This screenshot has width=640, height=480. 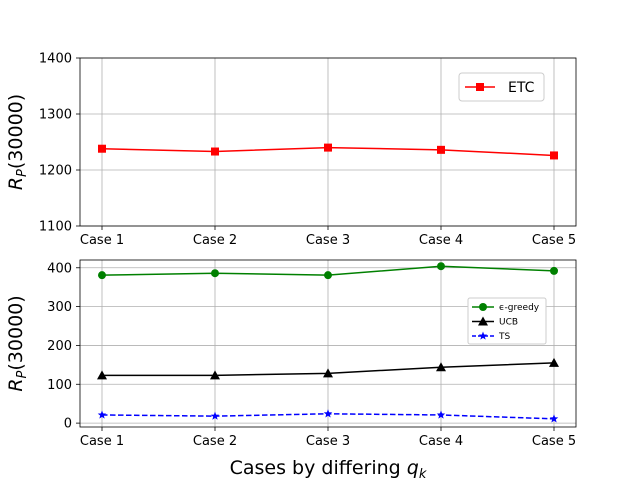 What do you see at coordinates (504, 337) in the screenshot?
I see `legend-label-TS: TS` at bounding box center [504, 337].